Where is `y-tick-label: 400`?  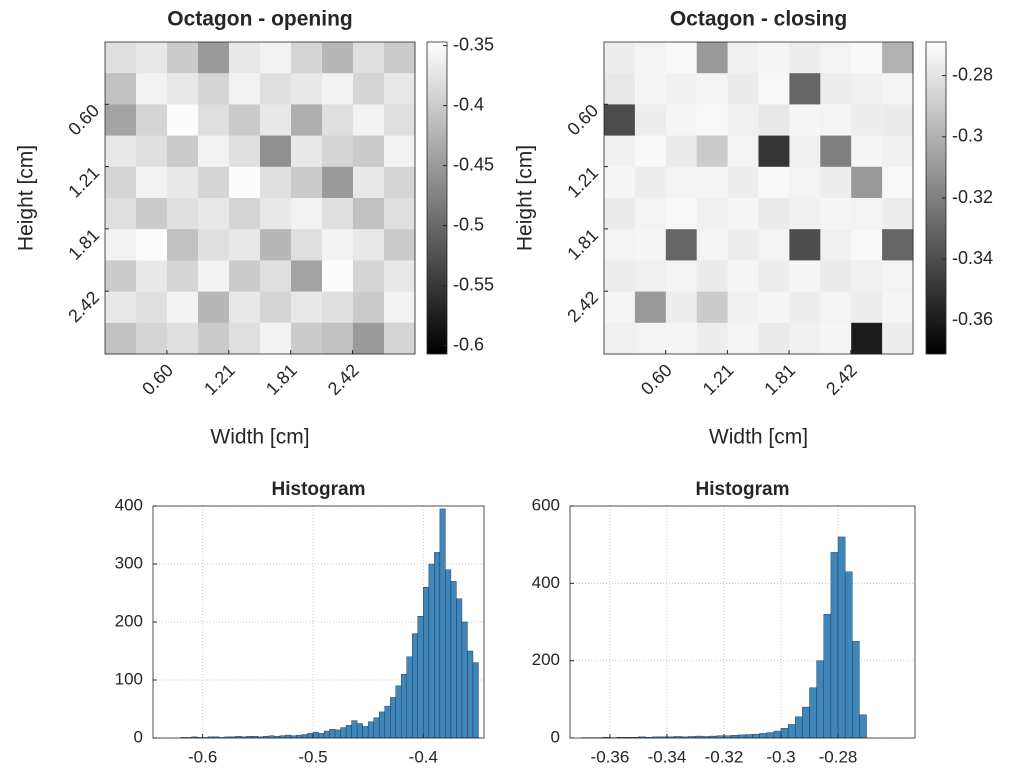 y-tick-label: 400 is located at coordinates (129, 504).